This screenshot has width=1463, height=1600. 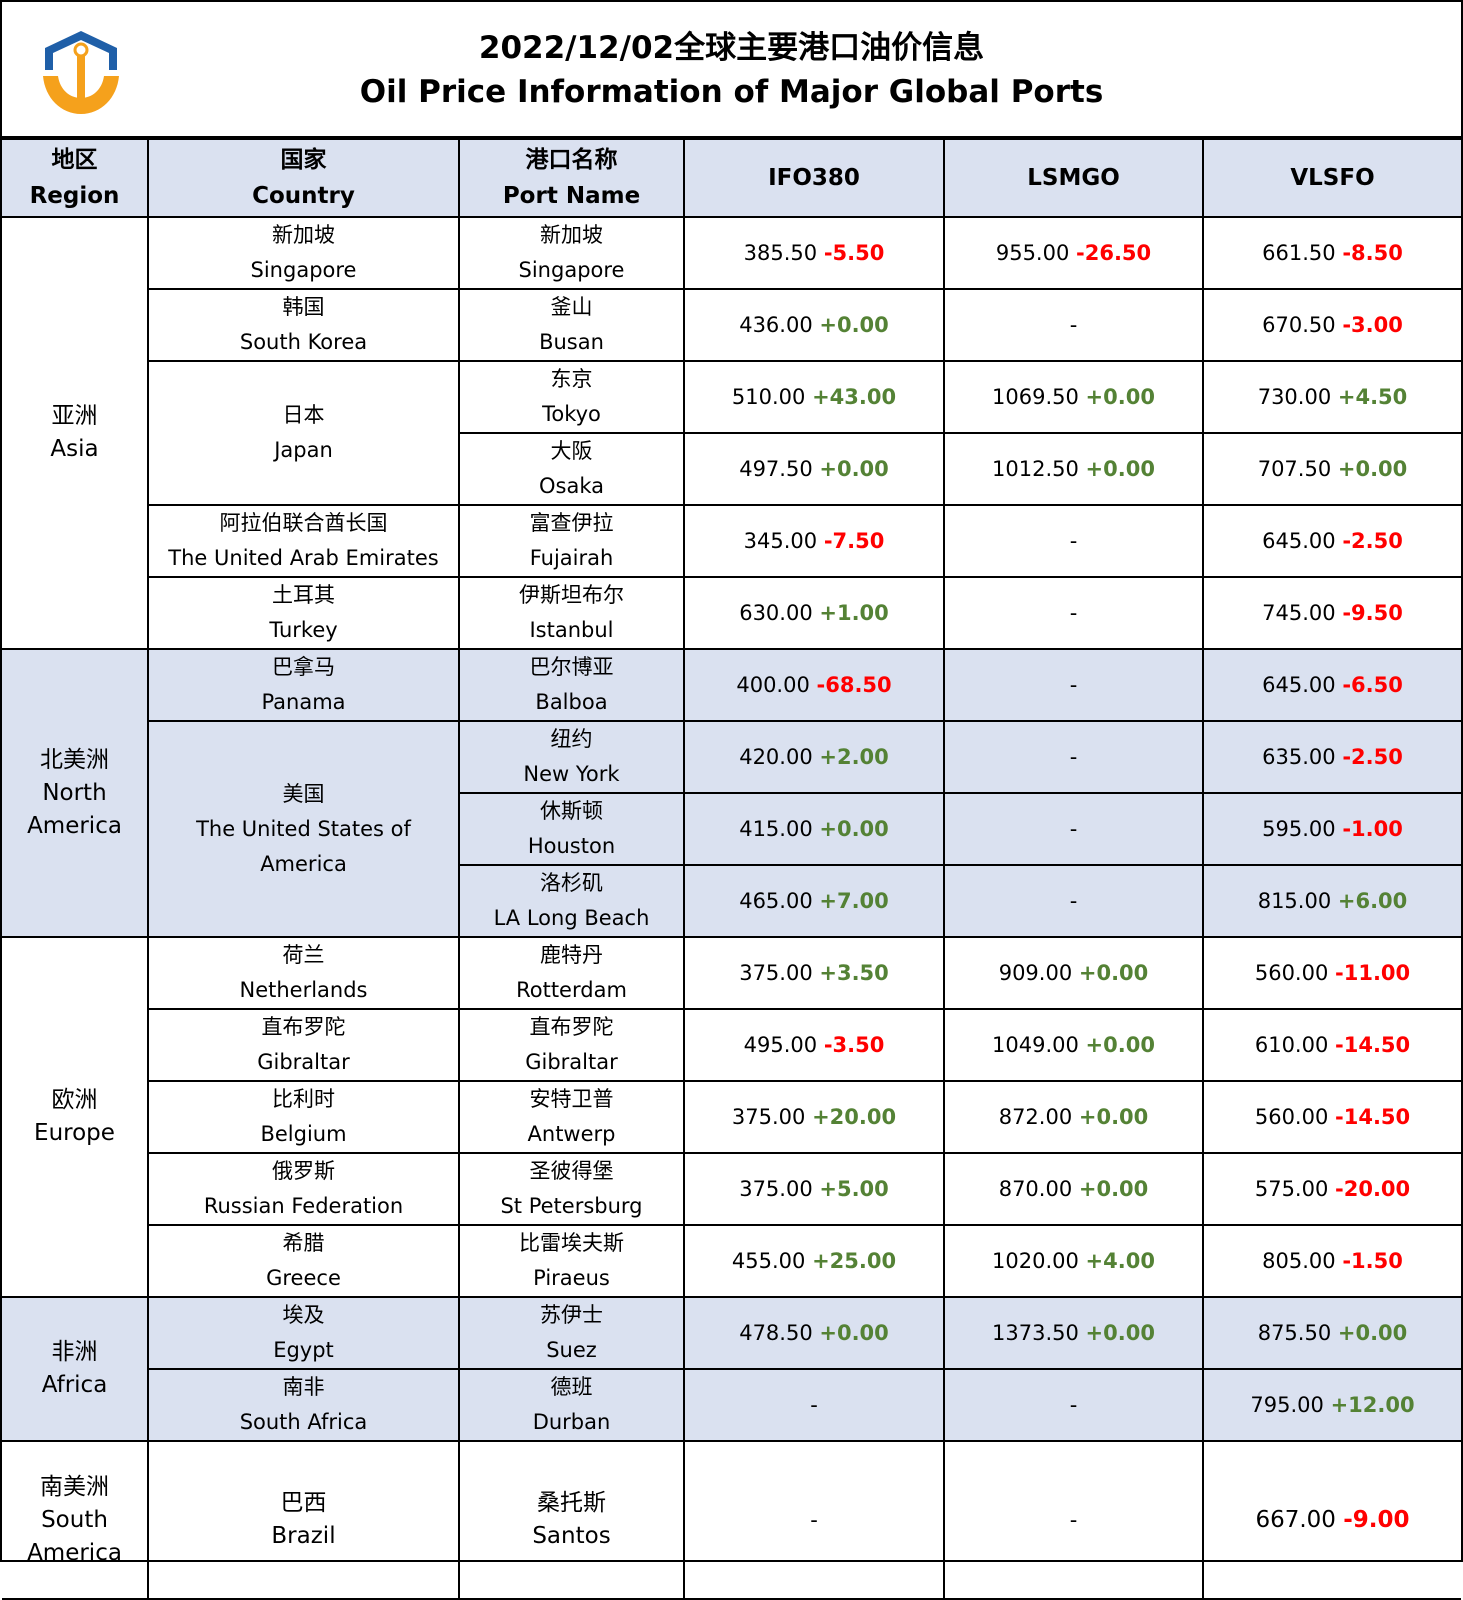 What do you see at coordinates (1331, 1117) in the screenshot?
I see `vlsfo-cell: 560.00 -14.50` at bounding box center [1331, 1117].